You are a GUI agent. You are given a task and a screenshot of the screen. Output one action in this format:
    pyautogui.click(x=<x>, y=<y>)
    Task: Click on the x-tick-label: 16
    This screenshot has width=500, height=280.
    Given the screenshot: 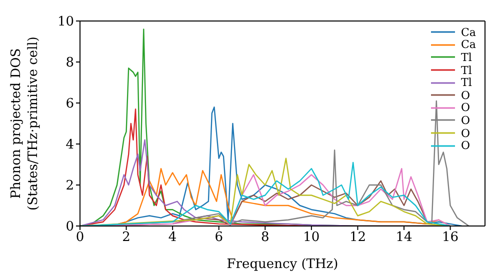 What is the action you would take?
    pyautogui.click(x=450, y=238)
    